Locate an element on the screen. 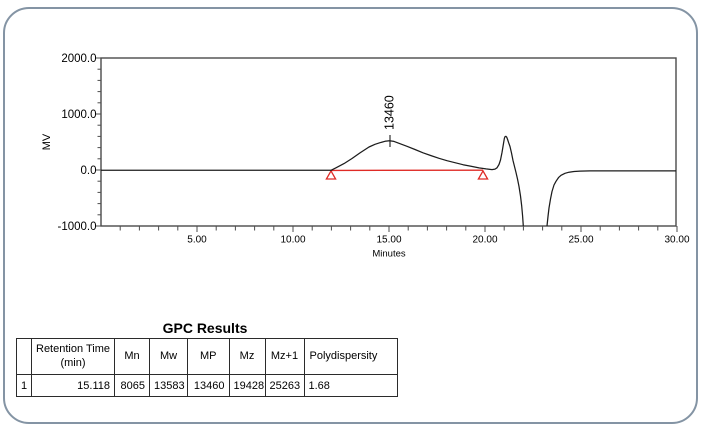 The image size is (705, 428). svg-text: 5.00 is located at coordinates (197, 240).